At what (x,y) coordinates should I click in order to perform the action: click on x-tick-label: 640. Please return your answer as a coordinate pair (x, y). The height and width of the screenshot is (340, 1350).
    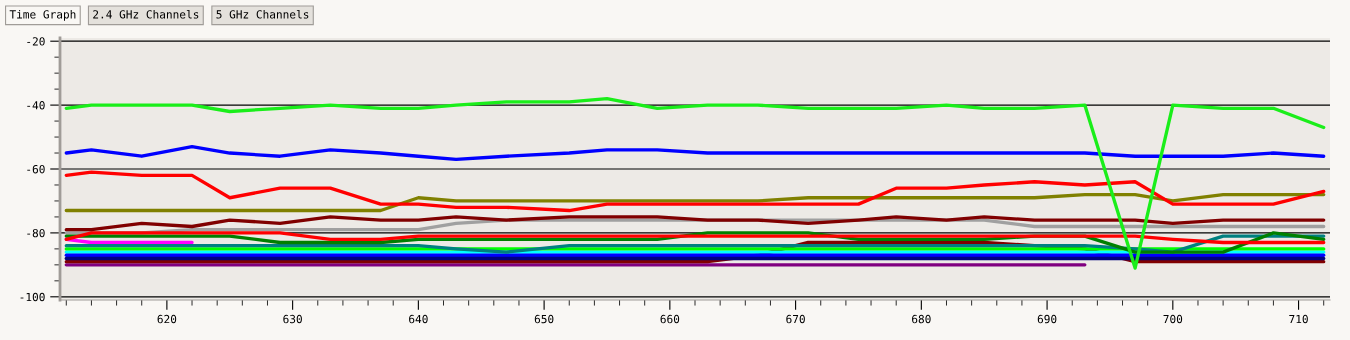
    Looking at the image, I should click on (418, 319).